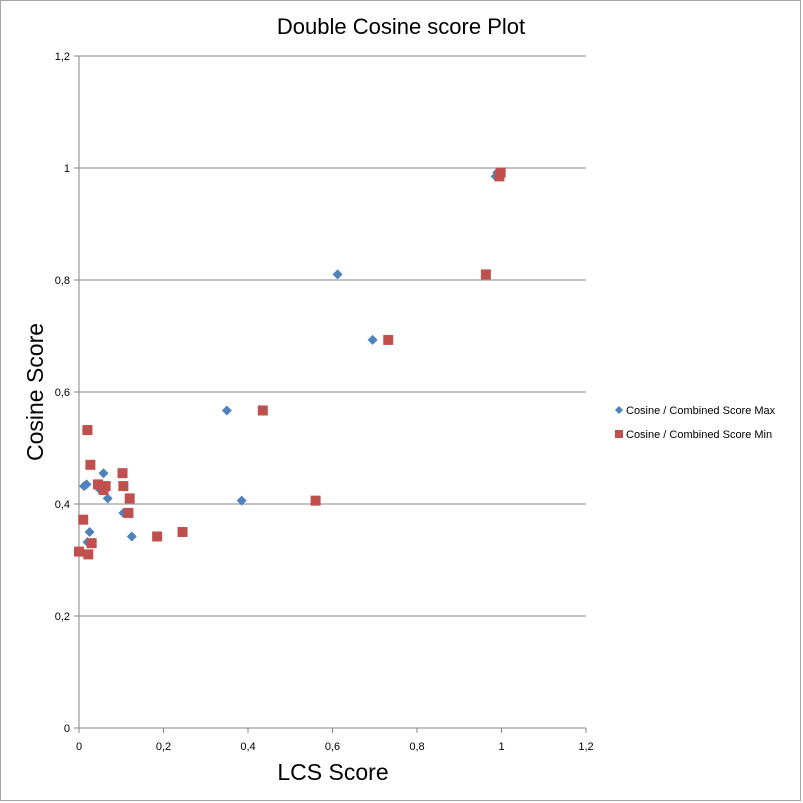 Image resolution: width=803 pixels, height=803 pixels. Describe the element at coordinates (79, 747) in the screenshot. I see `x-tick-label: 0` at that location.